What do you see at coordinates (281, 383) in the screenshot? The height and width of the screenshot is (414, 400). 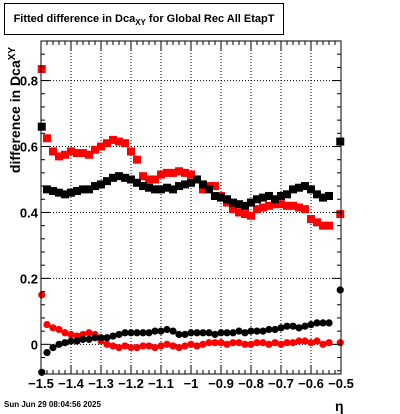 I see `x-tick-label: −0.7` at bounding box center [281, 383].